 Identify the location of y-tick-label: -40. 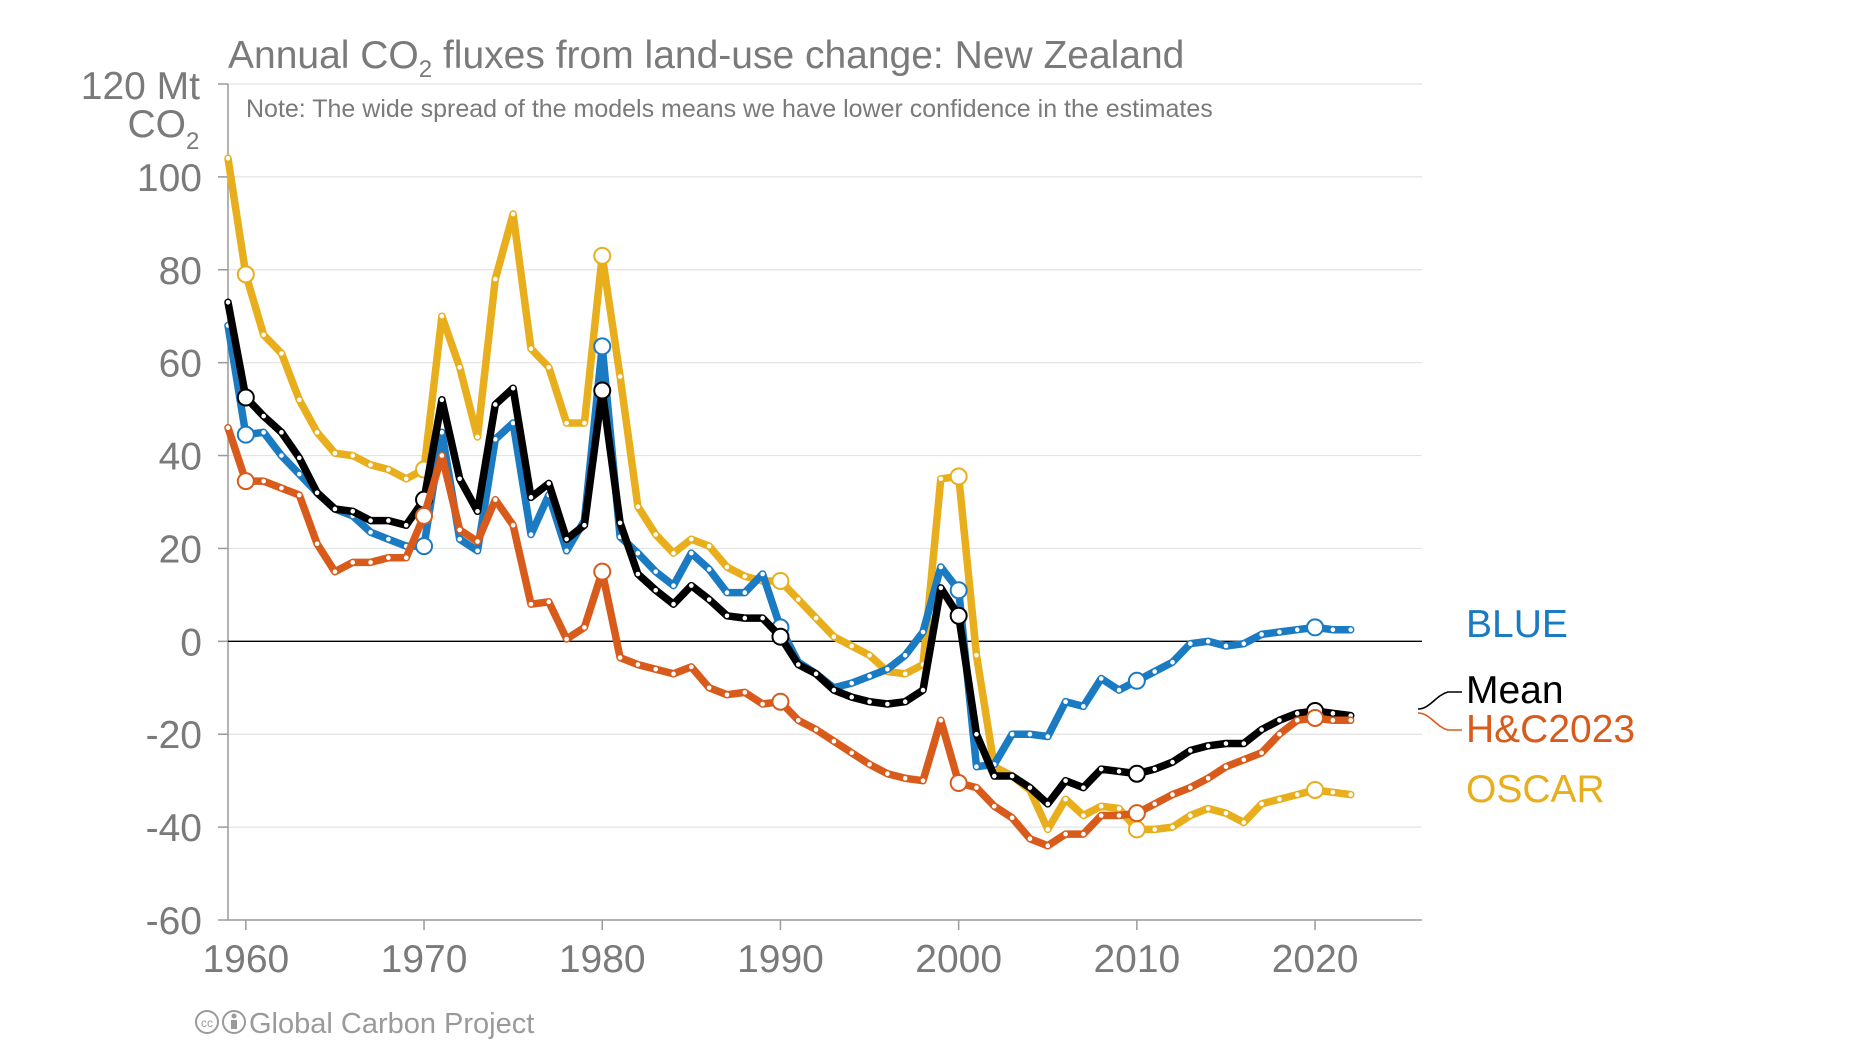
(174, 828).